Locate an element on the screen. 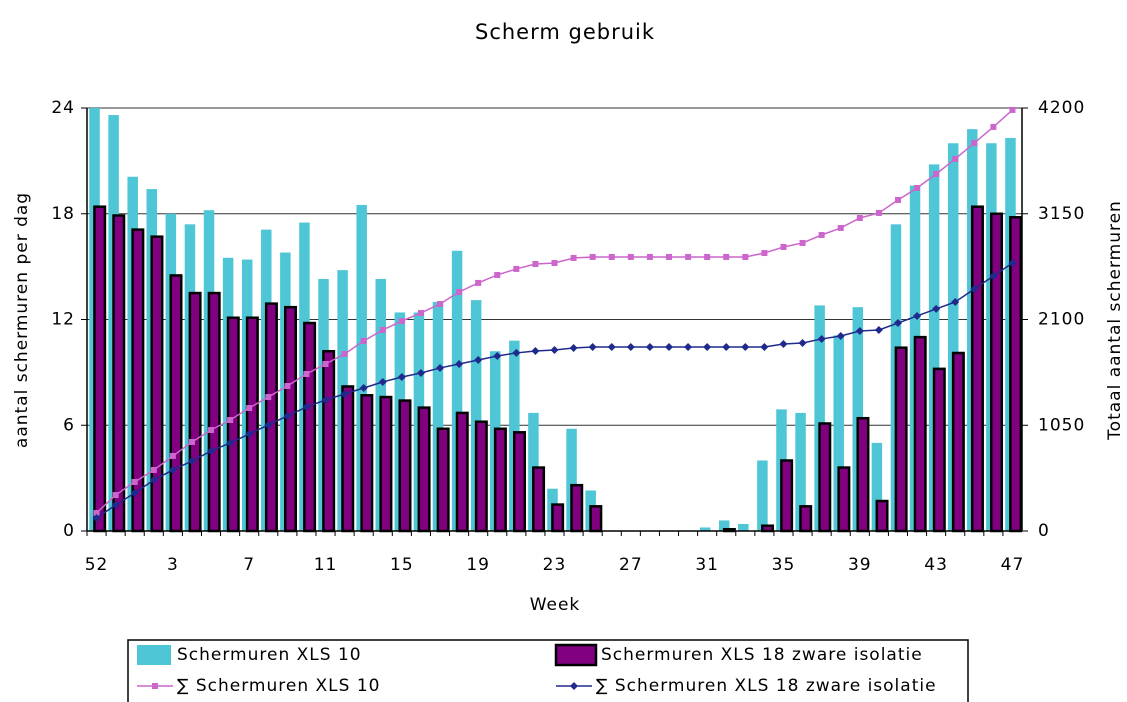 Image resolution: width=1127 pixels, height=702 pixels. y-tick-label: 12 is located at coordinates (63, 320).